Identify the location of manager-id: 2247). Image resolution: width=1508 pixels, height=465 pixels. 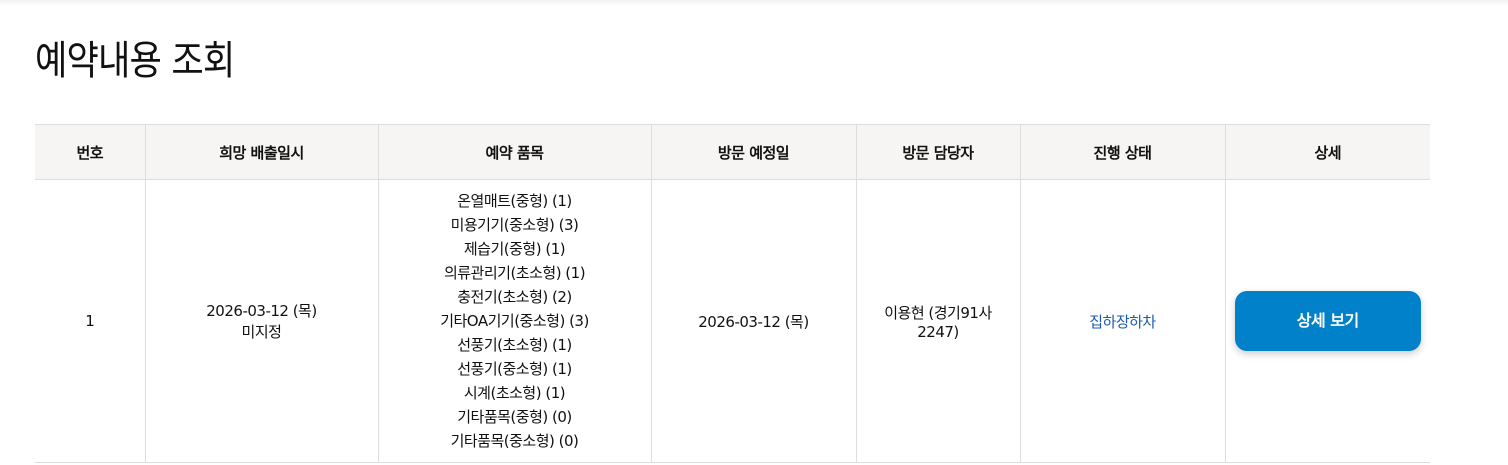
(938, 331).